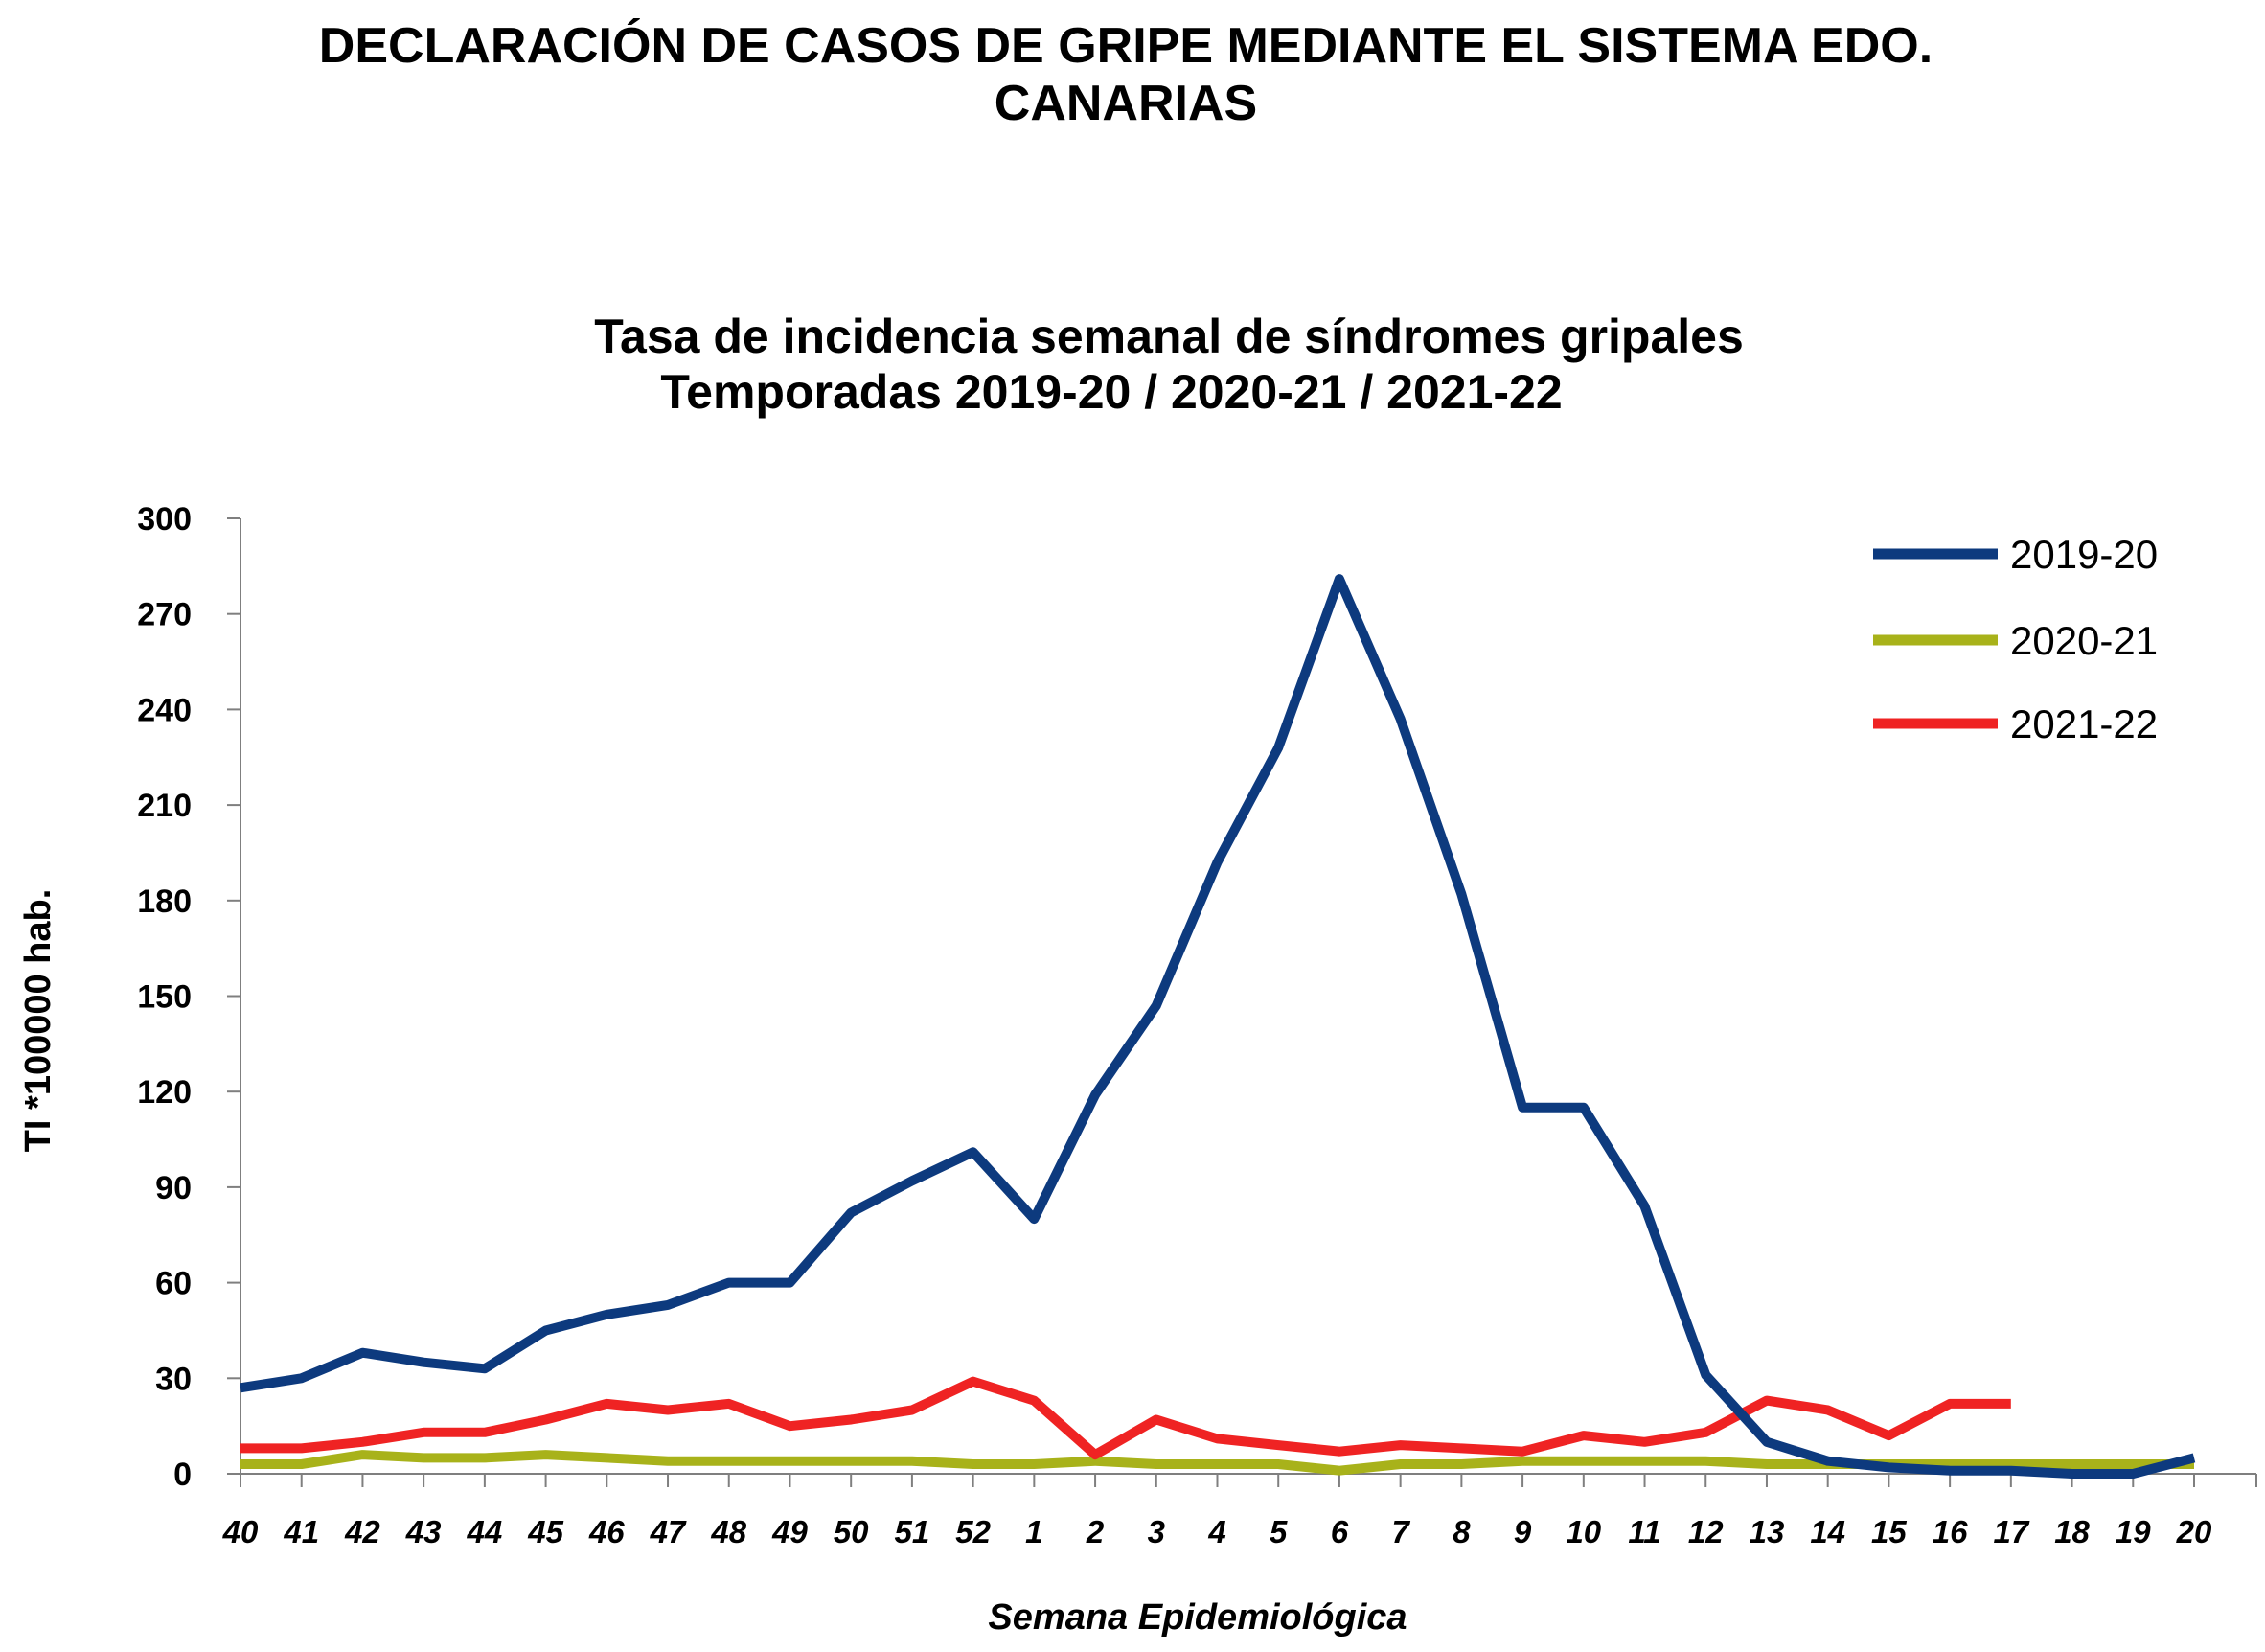  I want to click on y-tick-label: 90, so click(173, 1188).